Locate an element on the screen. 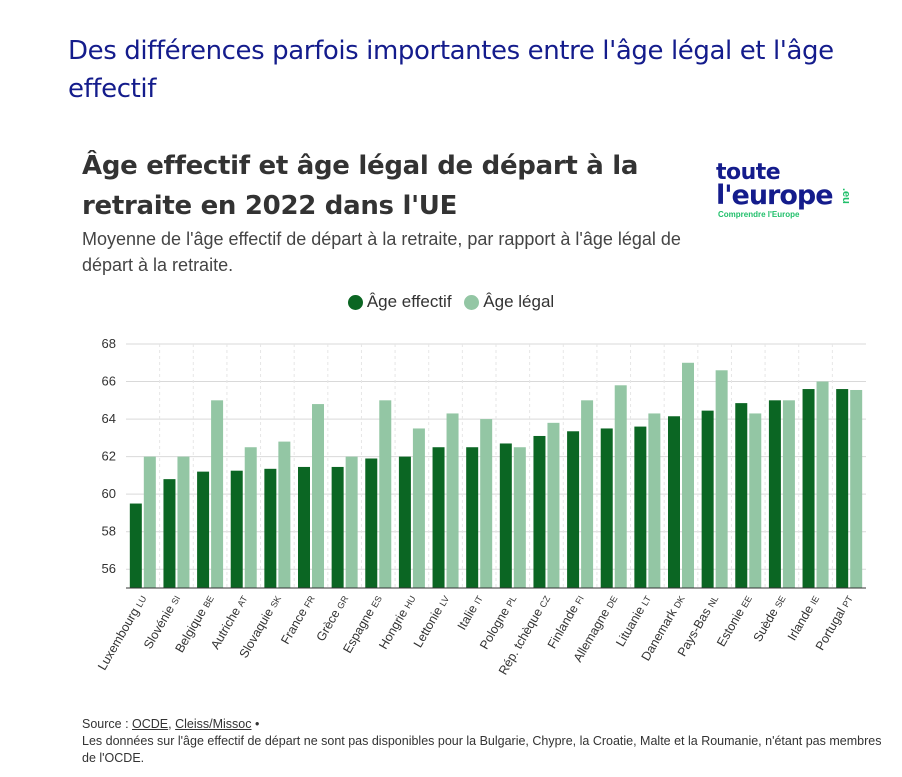  logo-suffix: .eu is located at coordinates (846, 196).